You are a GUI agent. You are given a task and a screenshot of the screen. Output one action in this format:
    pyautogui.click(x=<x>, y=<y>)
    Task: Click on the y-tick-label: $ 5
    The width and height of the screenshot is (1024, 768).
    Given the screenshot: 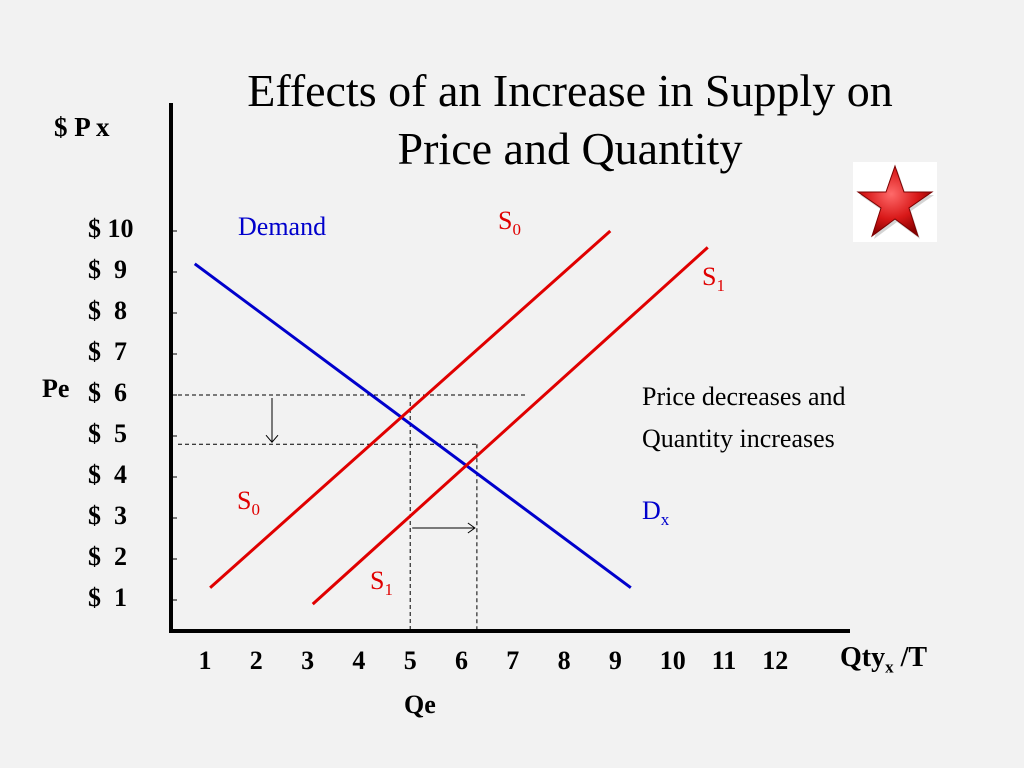 What is the action you would take?
    pyautogui.click(x=107, y=433)
    